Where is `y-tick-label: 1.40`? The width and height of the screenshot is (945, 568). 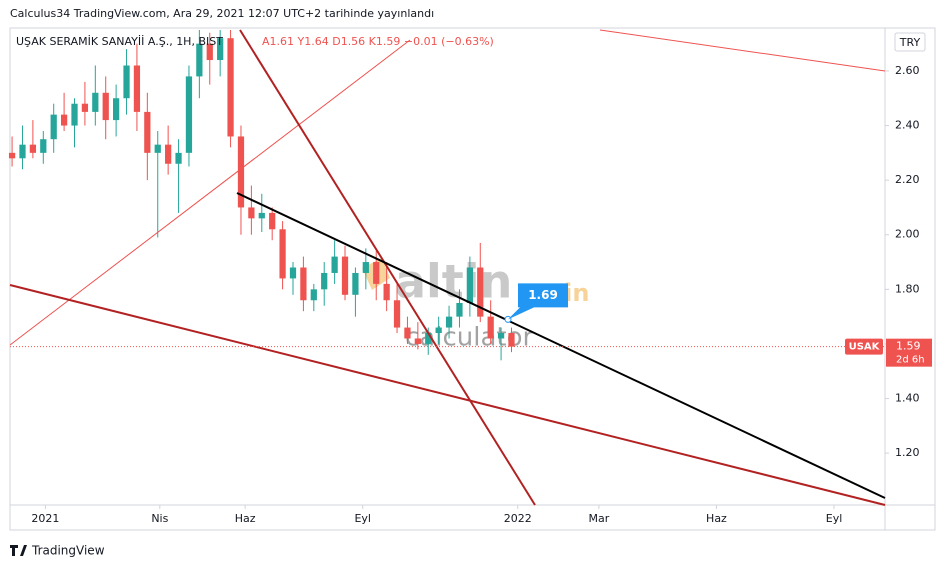
y-tick-label: 1.40 is located at coordinates (907, 398).